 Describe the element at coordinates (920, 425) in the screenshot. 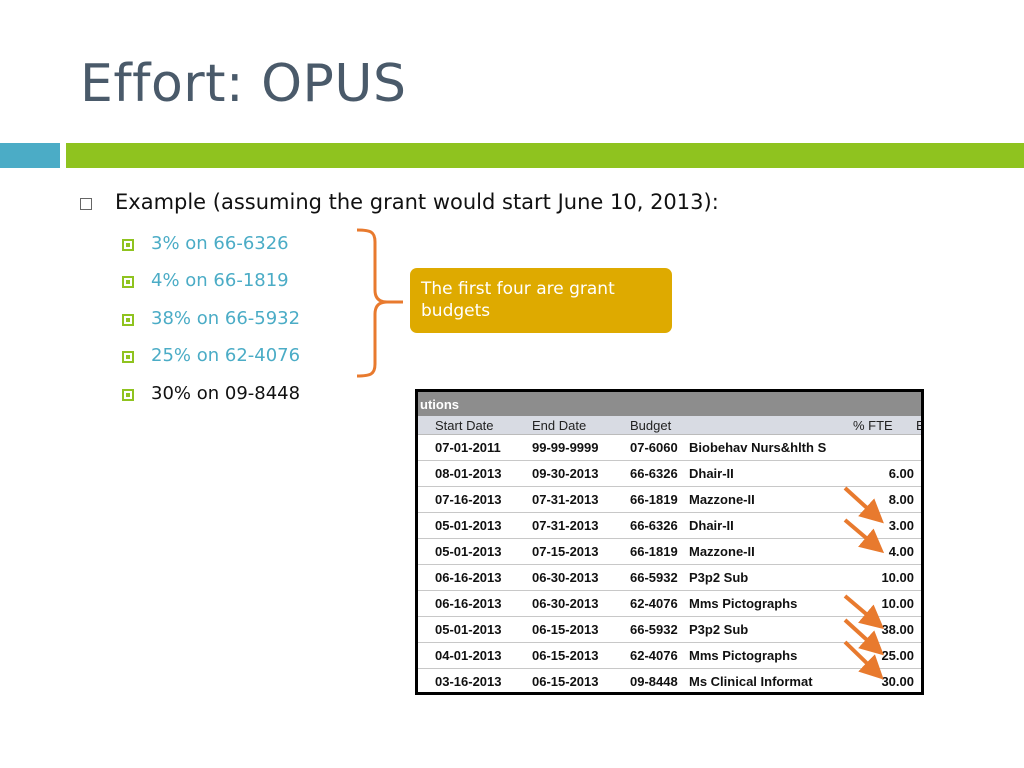

I see `col-e: E` at that location.